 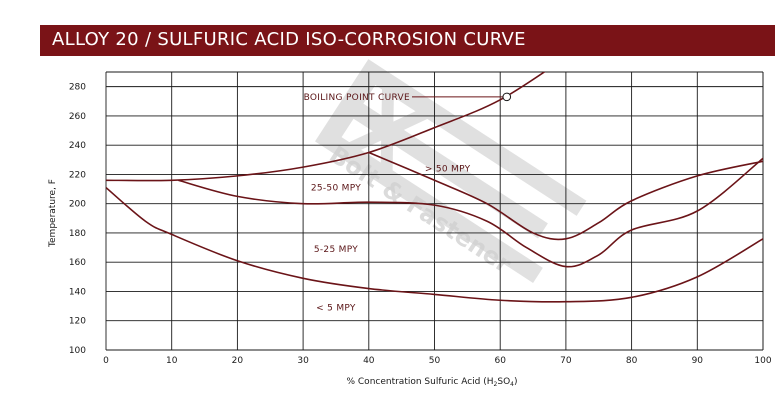 What do you see at coordinates (435, 361) in the screenshot?
I see `x-tick-label: 50` at bounding box center [435, 361].